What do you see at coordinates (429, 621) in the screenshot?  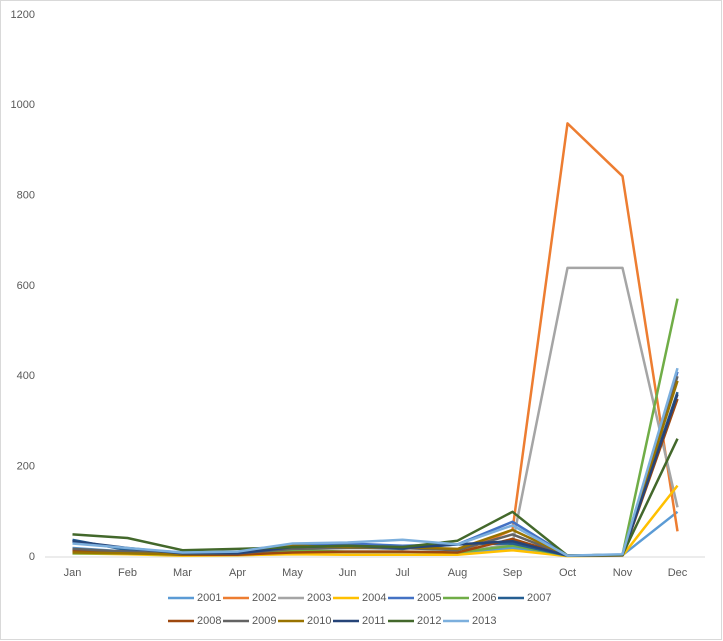 I see `legend-label: 2012` at bounding box center [429, 621].